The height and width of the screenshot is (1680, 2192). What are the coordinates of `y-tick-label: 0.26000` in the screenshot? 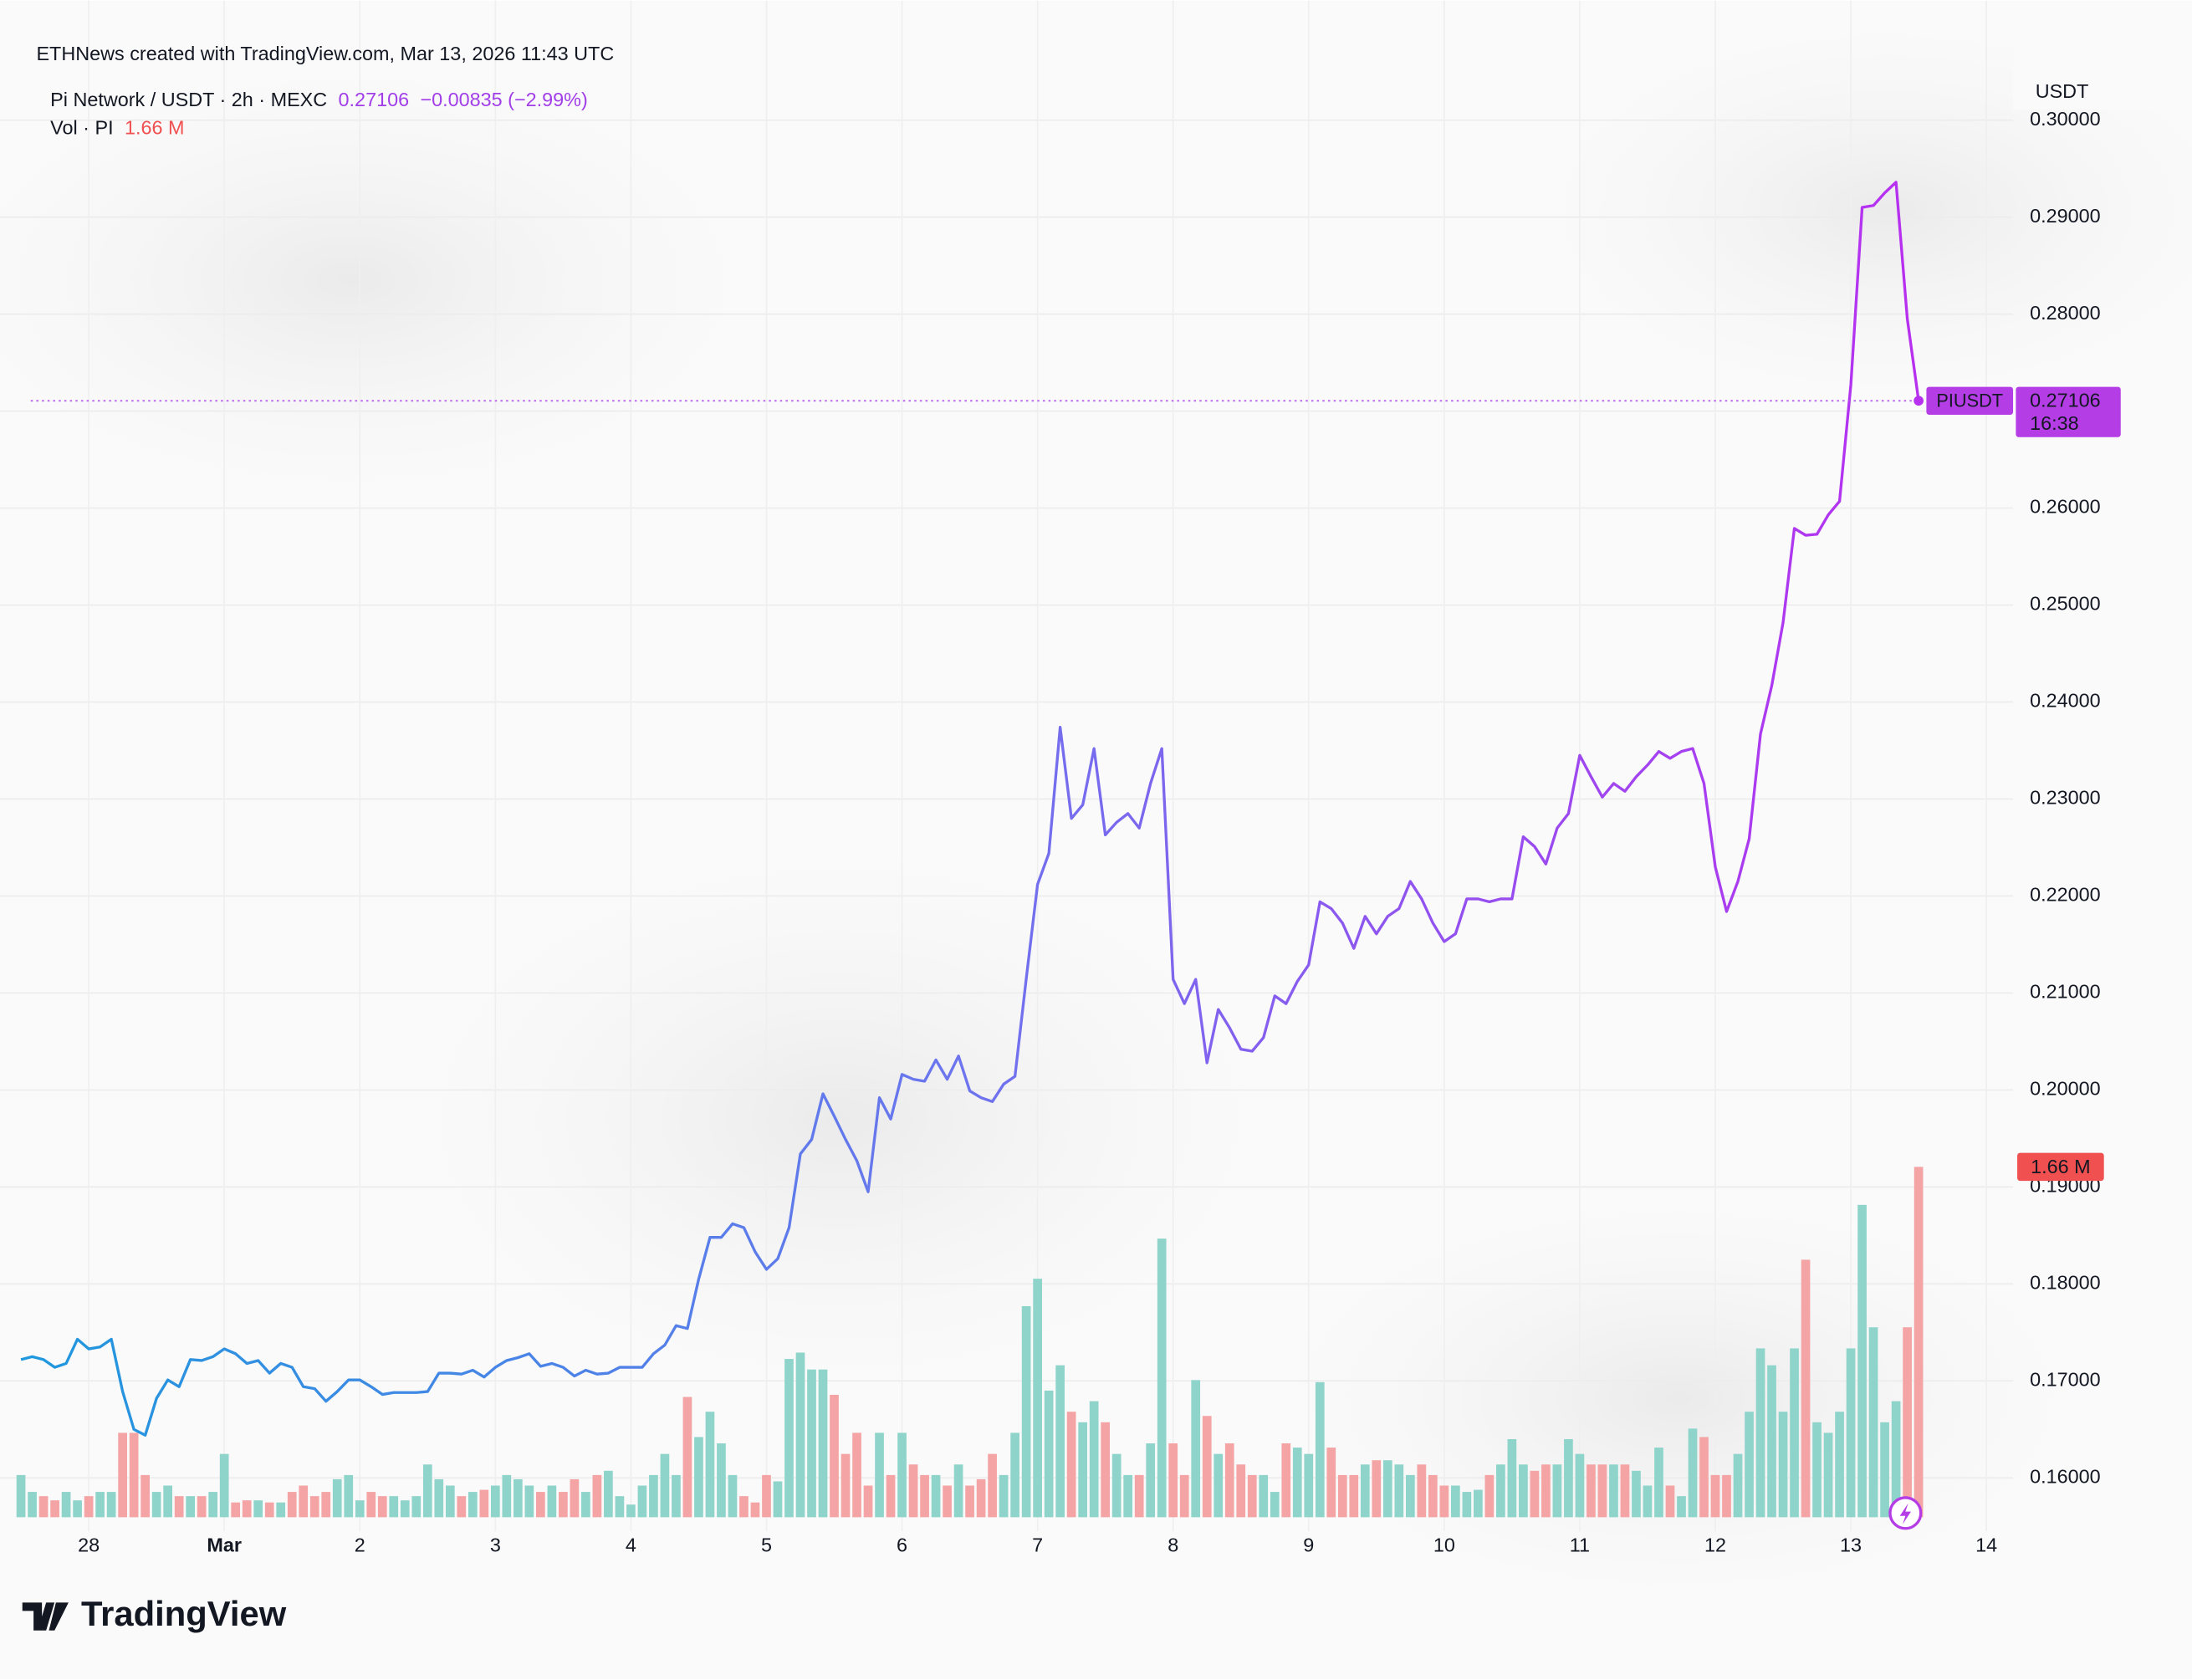 It's located at (2065, 507).